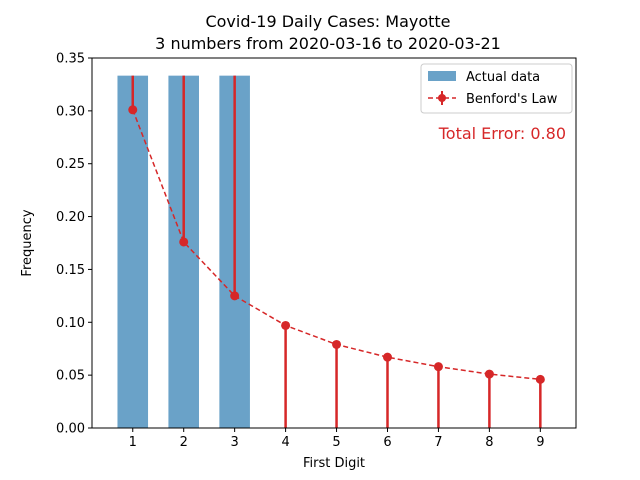 Image resolution: width=640 pixels, height=480 pixels. I want to click on x-tick-label-1: 1, so click(133, 442).